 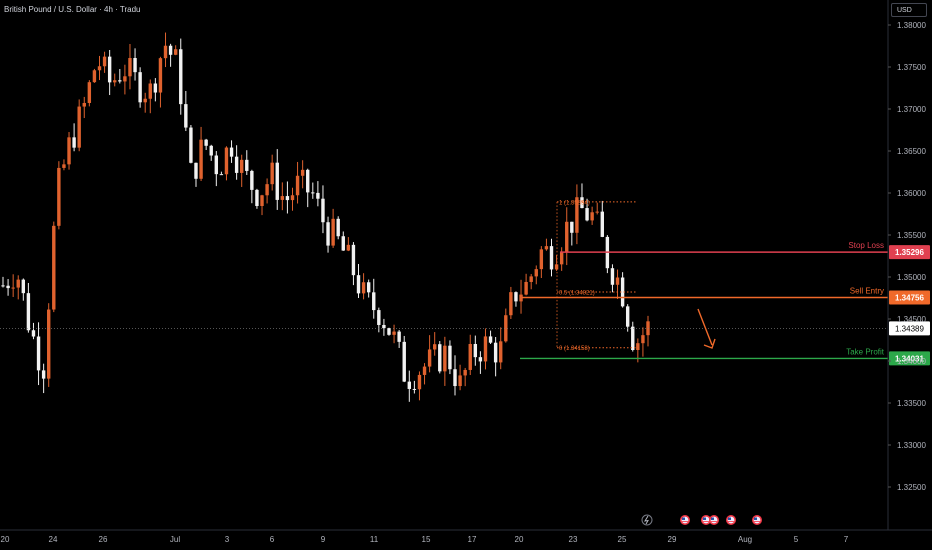 I want to click on lightning-icon, so click(x=647, y=520).